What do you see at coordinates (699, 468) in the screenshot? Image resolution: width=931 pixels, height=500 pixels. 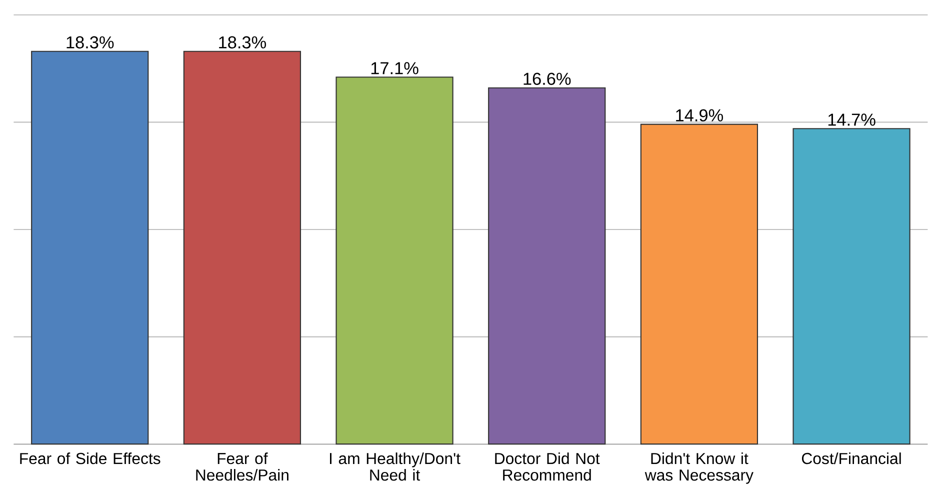 I see `x-tick-label: Didn't Know it was Necessary` at bounding box center [699, 468].